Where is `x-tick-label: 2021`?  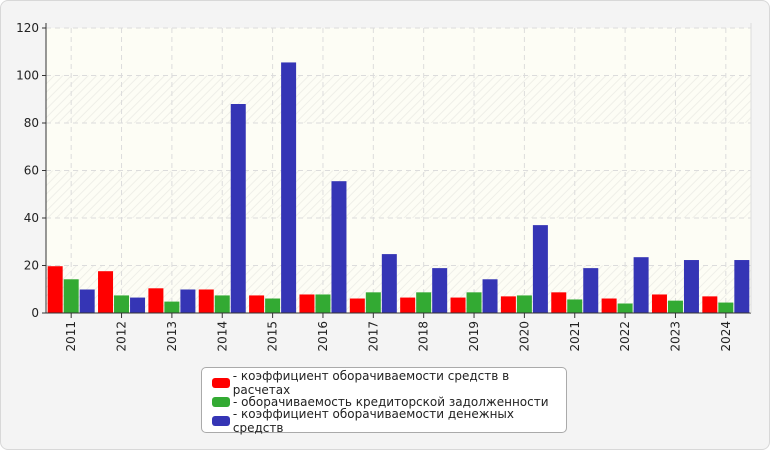
x-tick-label: 2021 is located at coordinates (575, 336).